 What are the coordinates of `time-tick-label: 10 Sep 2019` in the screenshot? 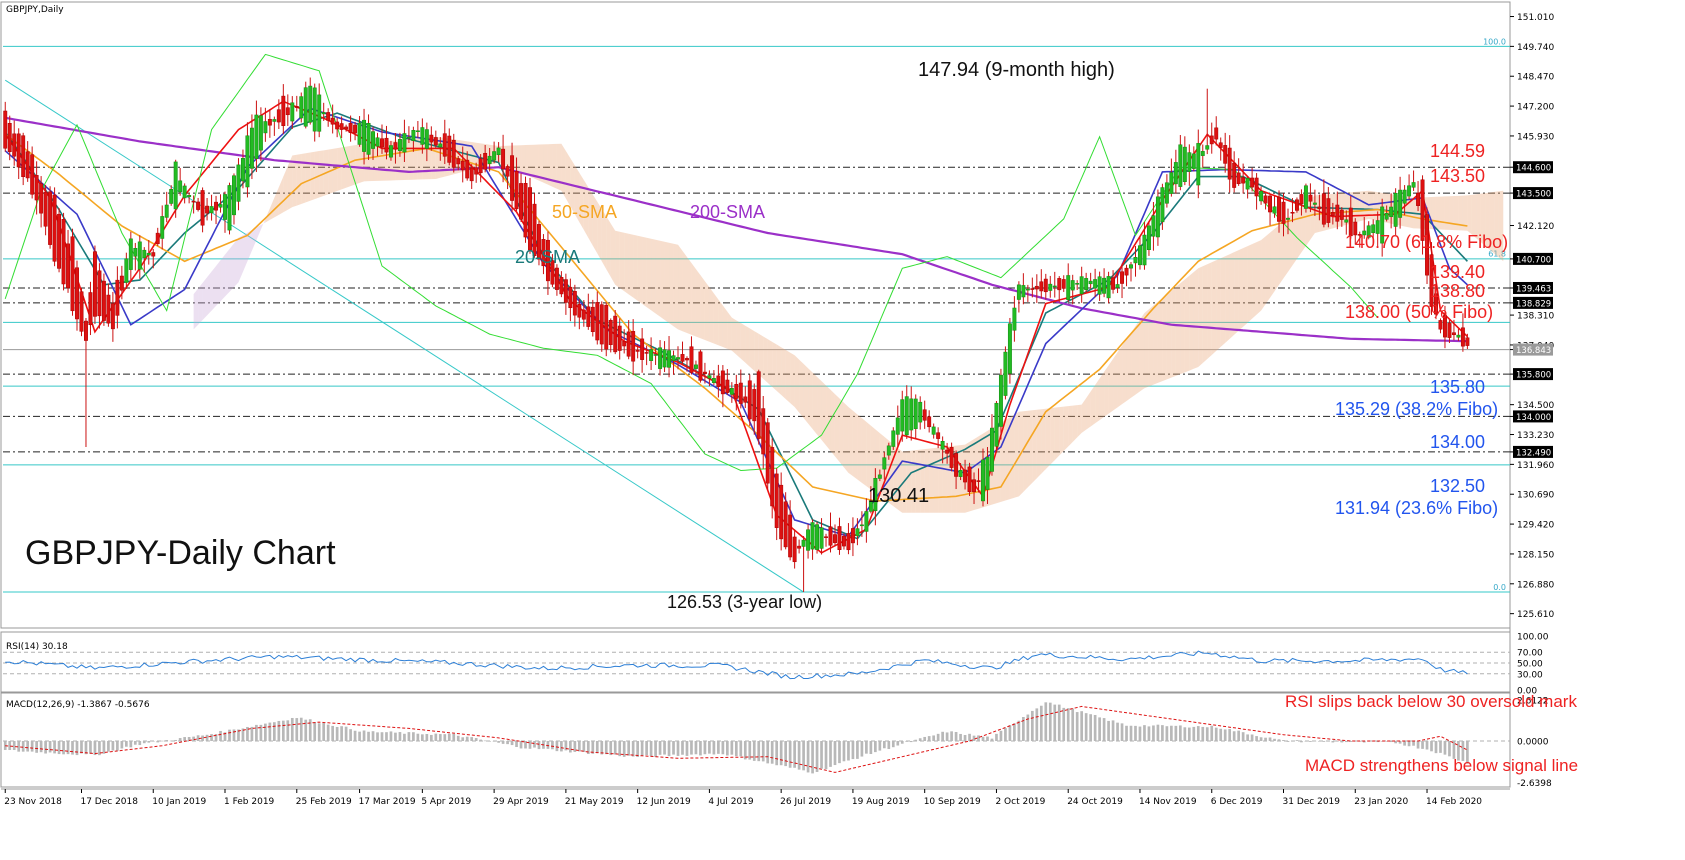 It's located at (952, 802).